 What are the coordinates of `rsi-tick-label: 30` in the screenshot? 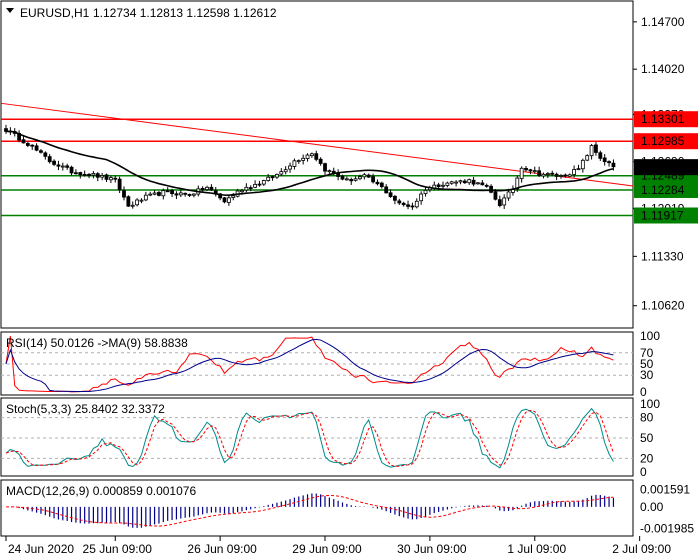 It's located at (647, 375).